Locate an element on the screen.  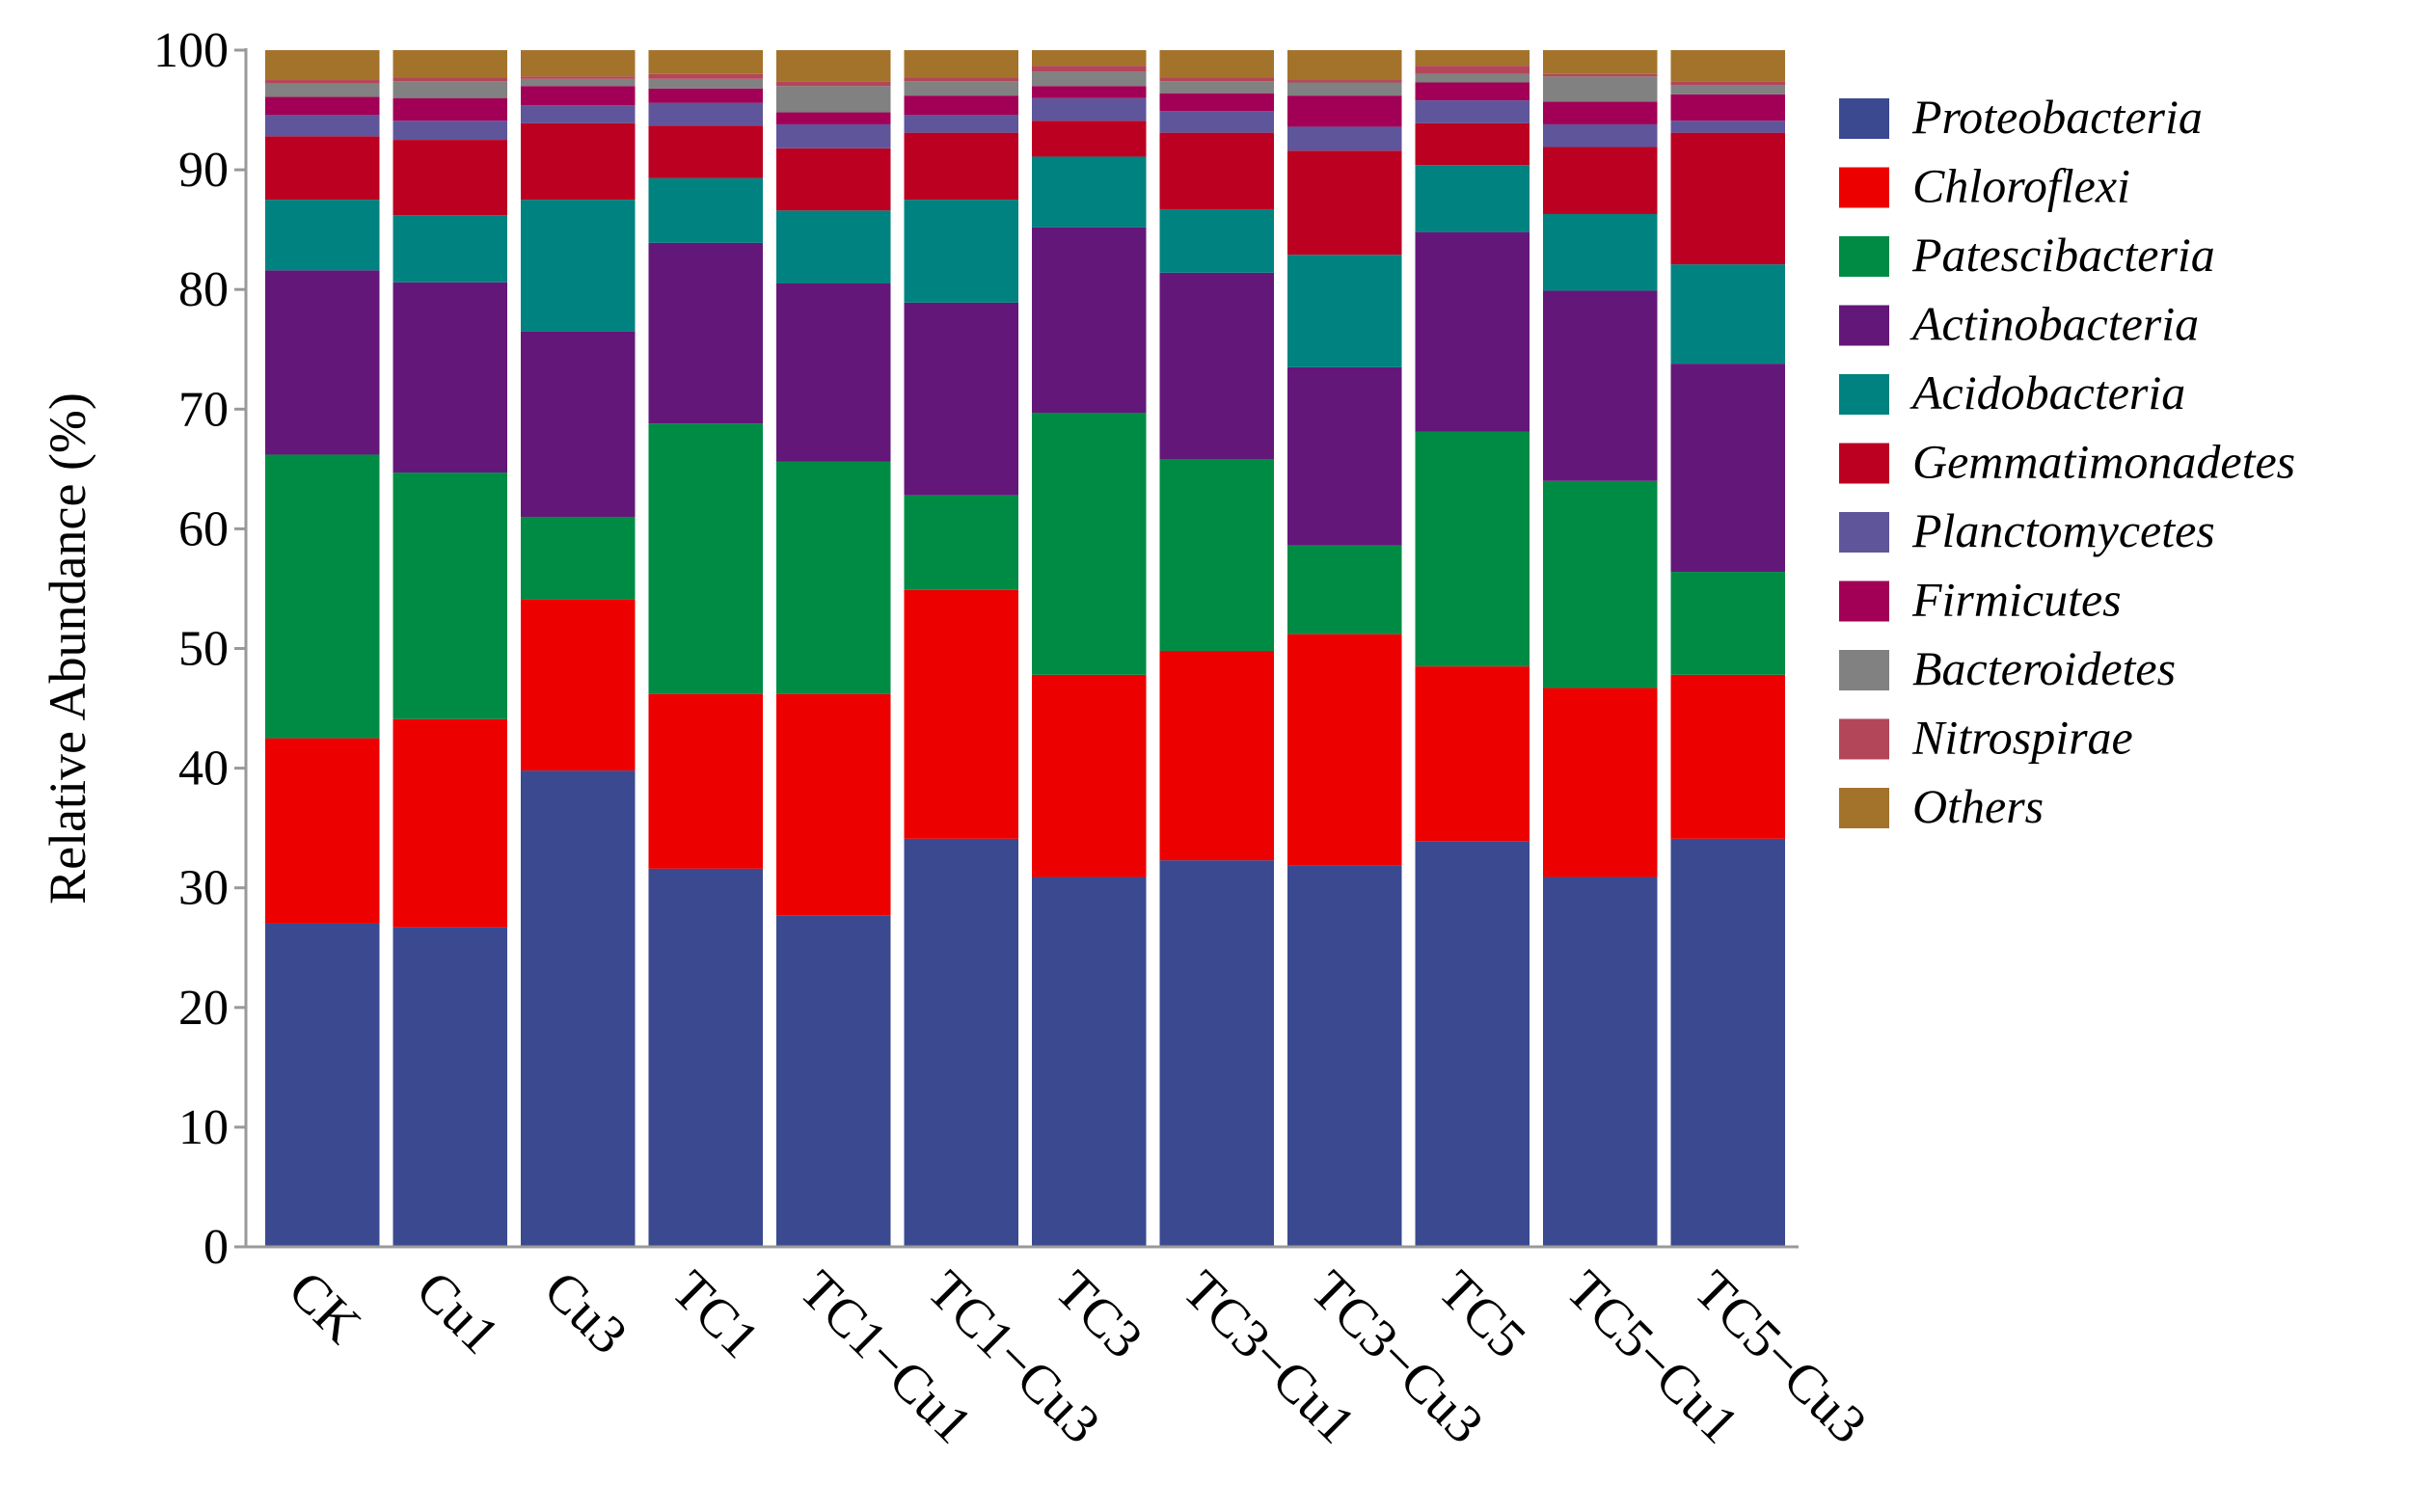
y-tick-label: 90 is located at coordinates (203, 170).